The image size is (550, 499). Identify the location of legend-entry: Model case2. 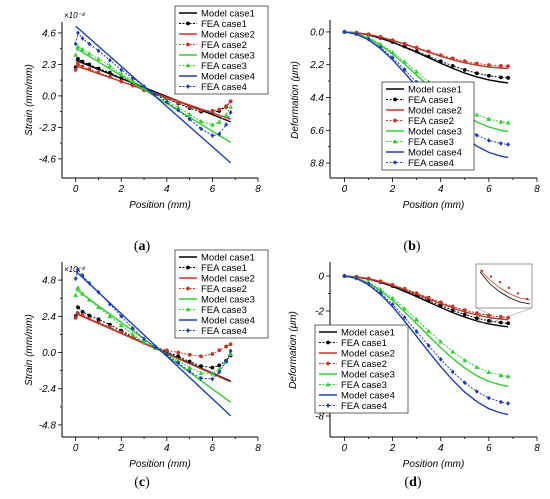
(435, 110).